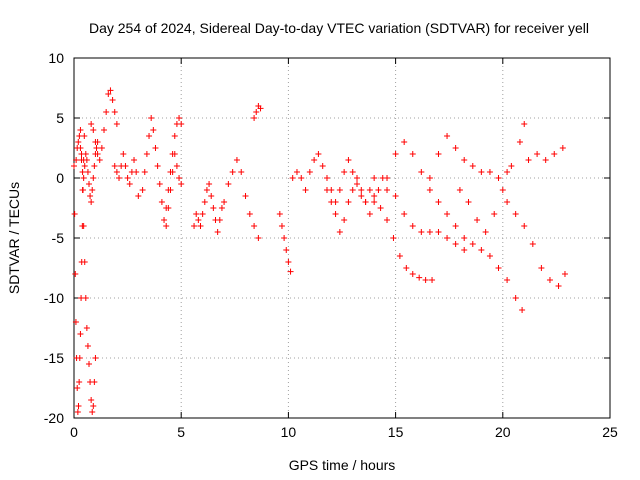  Describe the element at coordinates (54, 298) in the screenshot. I see `y-tick-label: -10` at that location.